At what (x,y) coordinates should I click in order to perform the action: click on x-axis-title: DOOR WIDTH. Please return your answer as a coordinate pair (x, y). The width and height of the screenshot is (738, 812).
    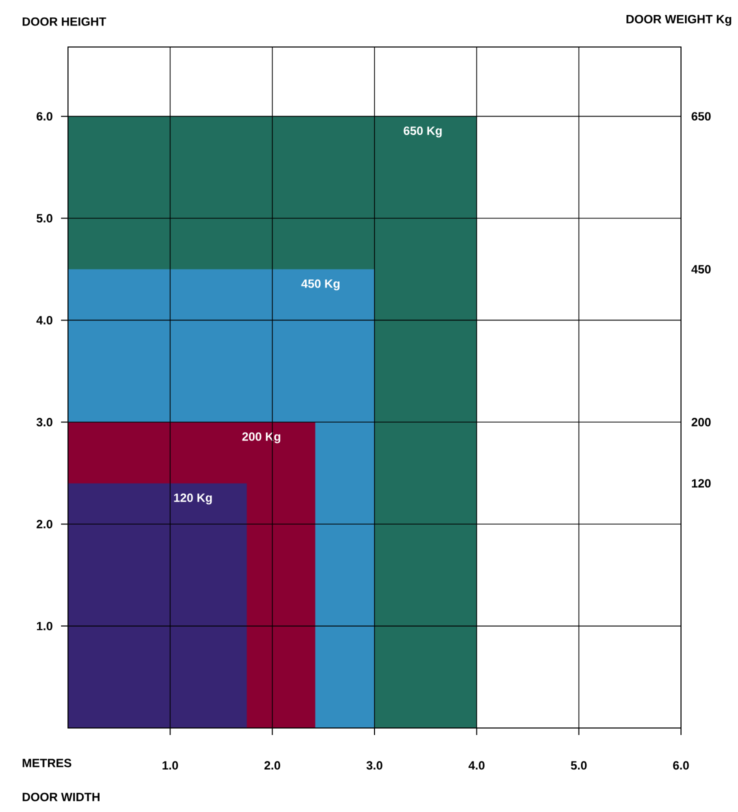
    Looking at the image, I should click on (61, 797).